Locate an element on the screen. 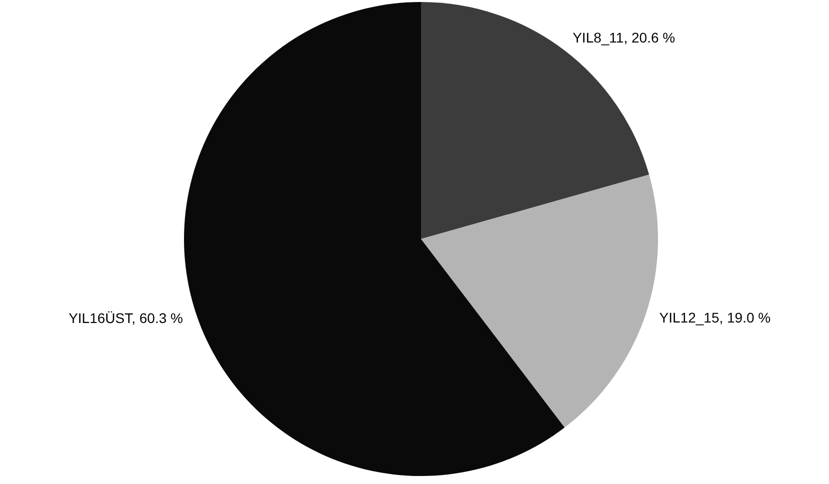 This screenshot has width=829, height=484. slice-label: YIL16ÜST, 60.3 % is located at coordinates (125, 318).